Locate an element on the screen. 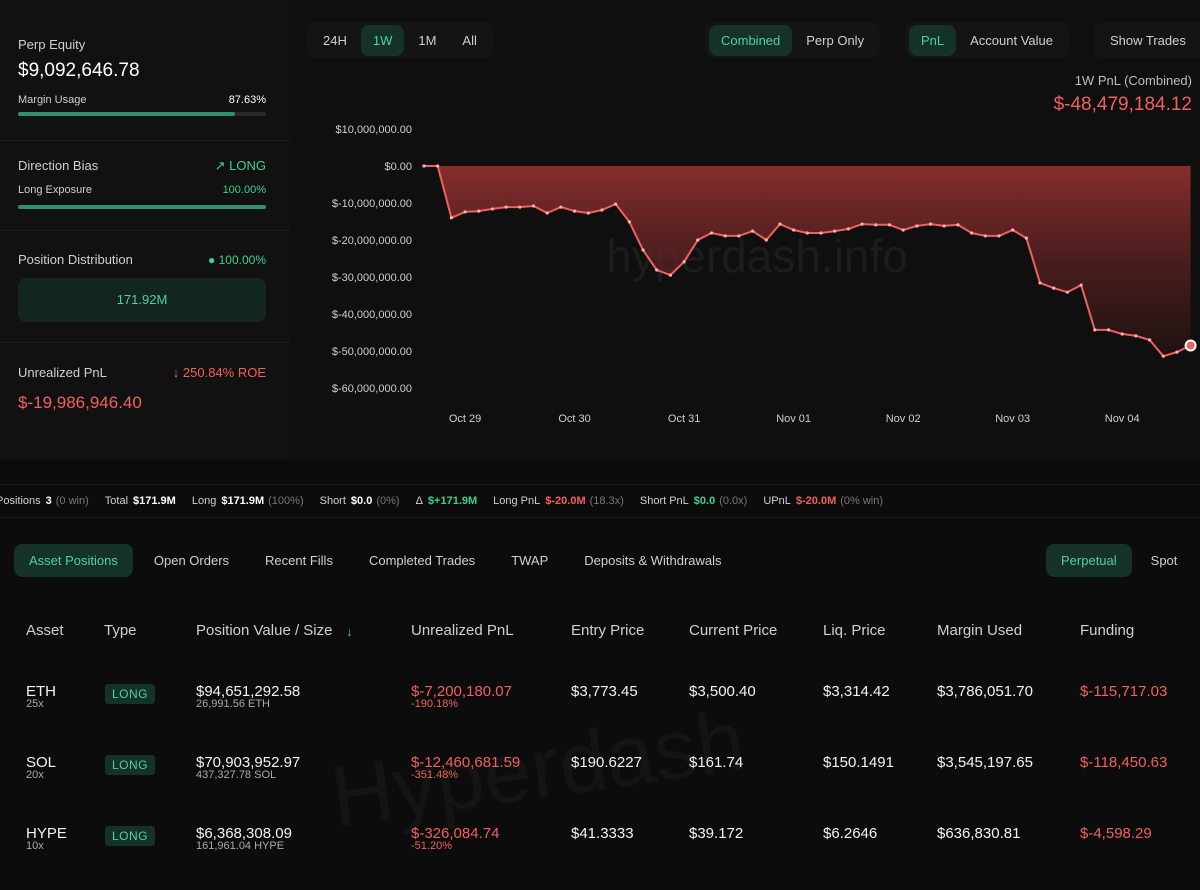  summary-label: Positions is located at coordinates (20, 501).